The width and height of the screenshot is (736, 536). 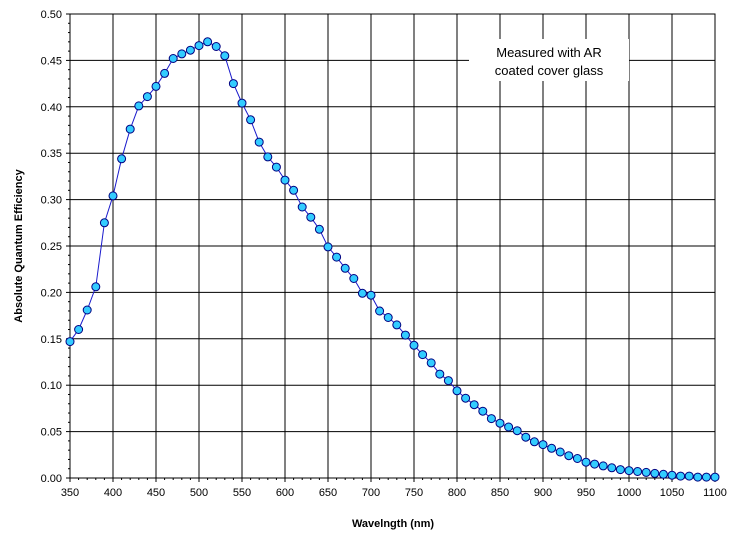 I want to click on y-tick-label: 0.50, so click(x=51, y=15).